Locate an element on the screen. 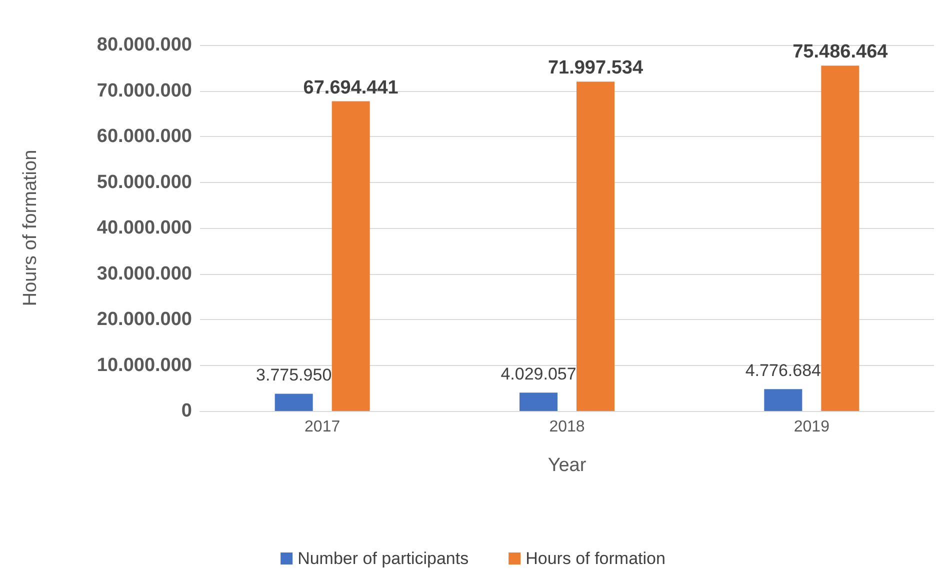 The height and width of the screenshot is (582, 946). y-tick-label: 20.000.000 is located at coordinates (144, 319).